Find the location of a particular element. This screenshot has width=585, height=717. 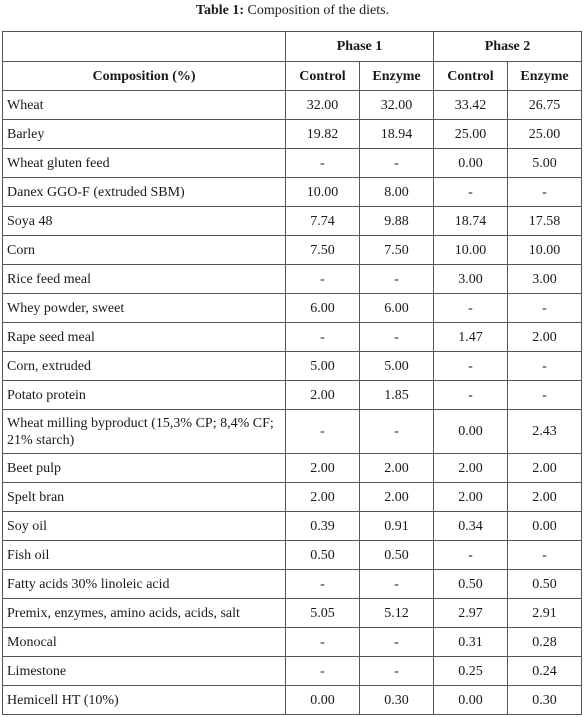

table-row: Soy oil 0.39 0.91 0.34 0.00 is located at coordinates (292, 526).